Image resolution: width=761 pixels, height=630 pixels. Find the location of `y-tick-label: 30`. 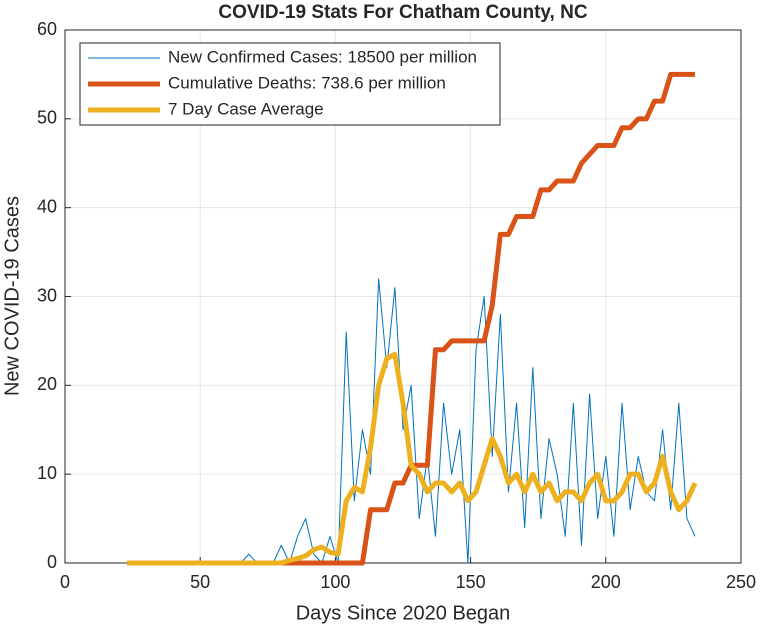

y-tick-label: 30 is located at coordinates (47, 295).